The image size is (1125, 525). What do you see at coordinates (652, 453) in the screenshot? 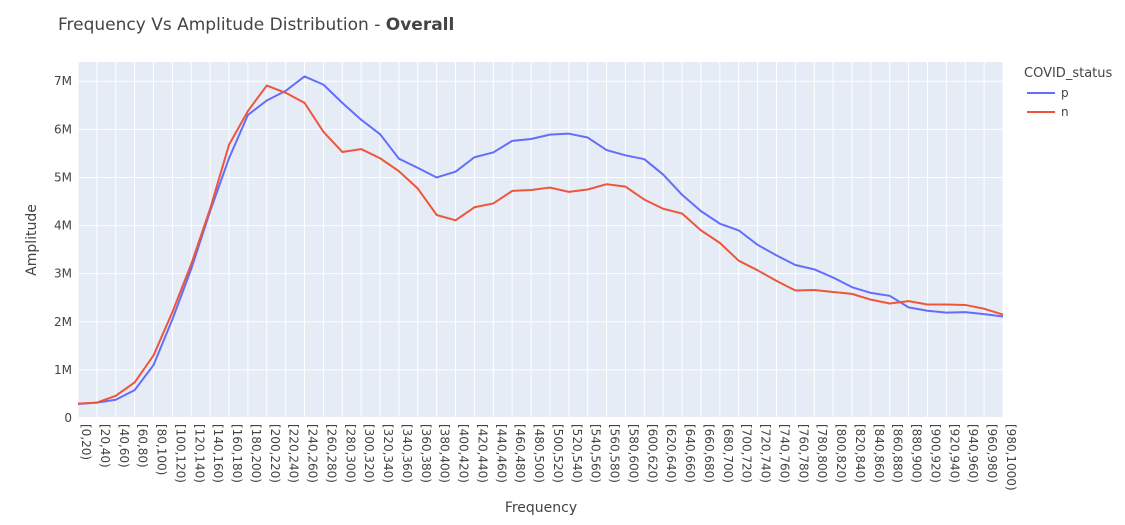
I see `x-tick-label: [600,620)` at bounding box center [652, 453].